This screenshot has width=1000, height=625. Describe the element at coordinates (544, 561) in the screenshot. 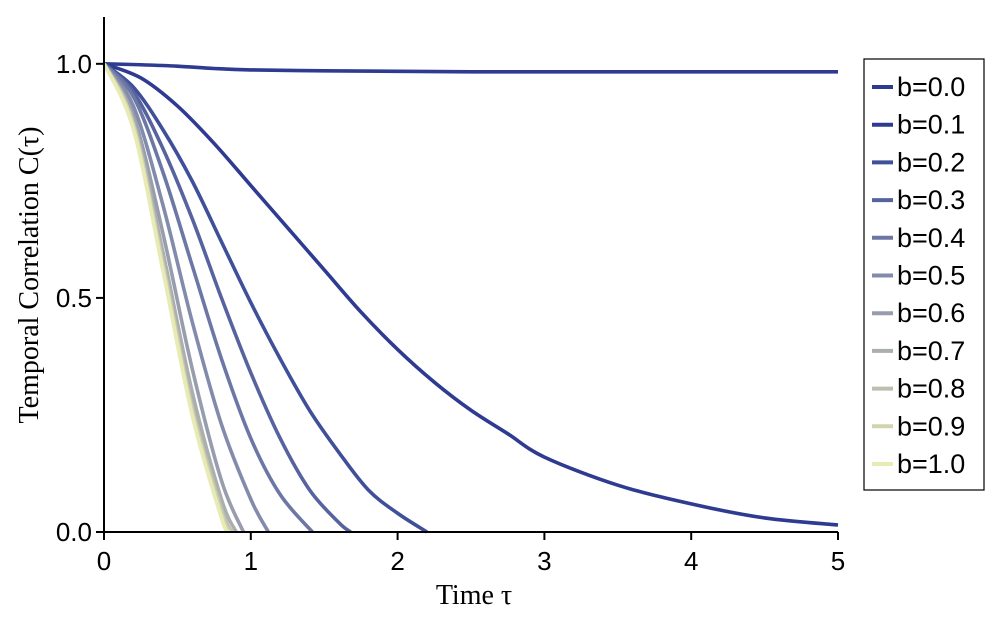

I see `x-tick-label: 3` at that location.